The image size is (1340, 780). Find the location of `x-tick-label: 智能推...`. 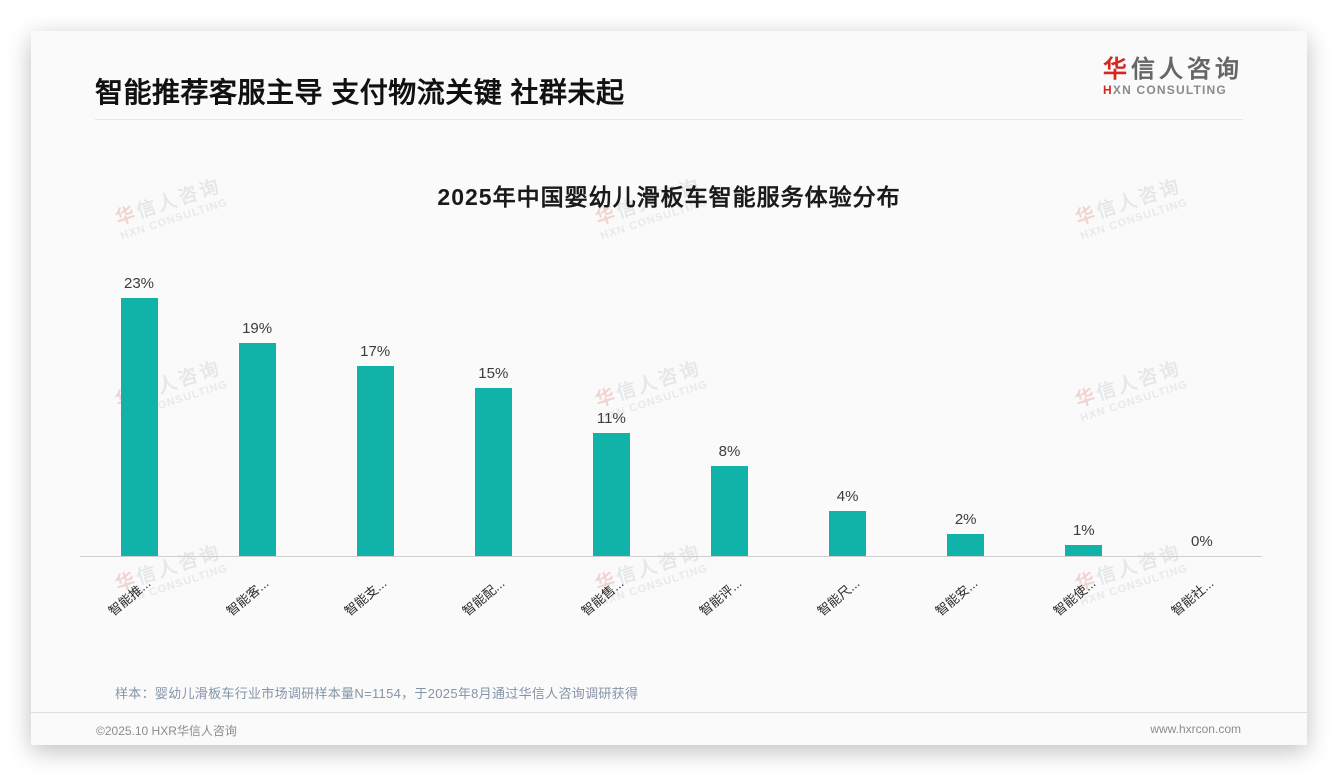

x-tick-label: 智能推... is located at coordinates (129, 597).